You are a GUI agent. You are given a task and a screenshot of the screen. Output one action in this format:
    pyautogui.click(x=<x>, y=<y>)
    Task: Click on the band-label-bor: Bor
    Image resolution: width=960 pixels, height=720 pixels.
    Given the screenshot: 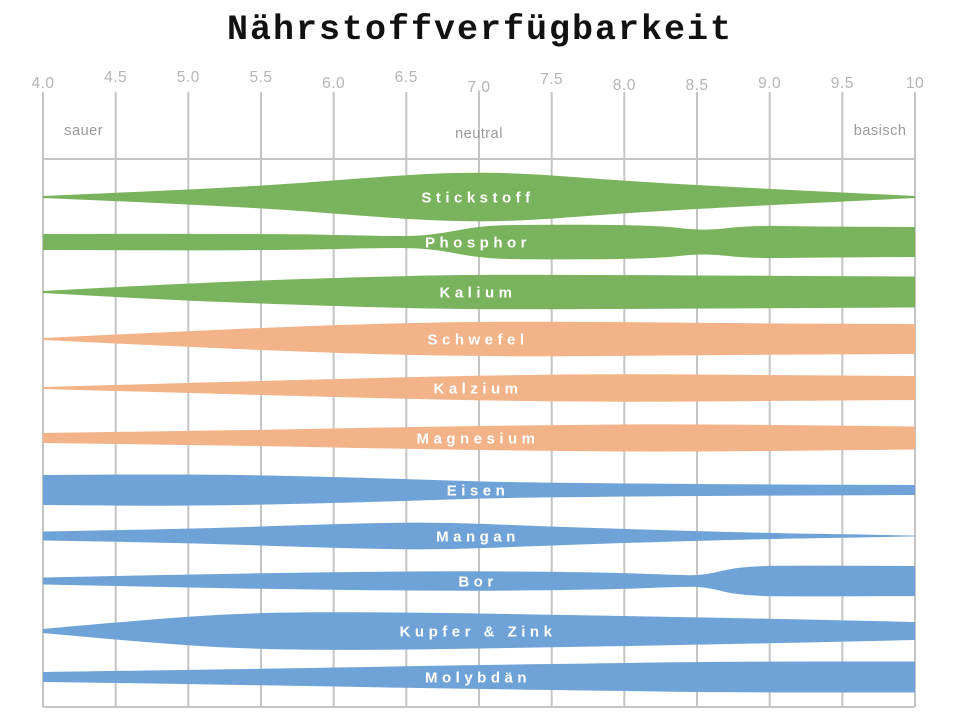 What is the action you would take?
    pyautogui.click(x=477, y=582)
    